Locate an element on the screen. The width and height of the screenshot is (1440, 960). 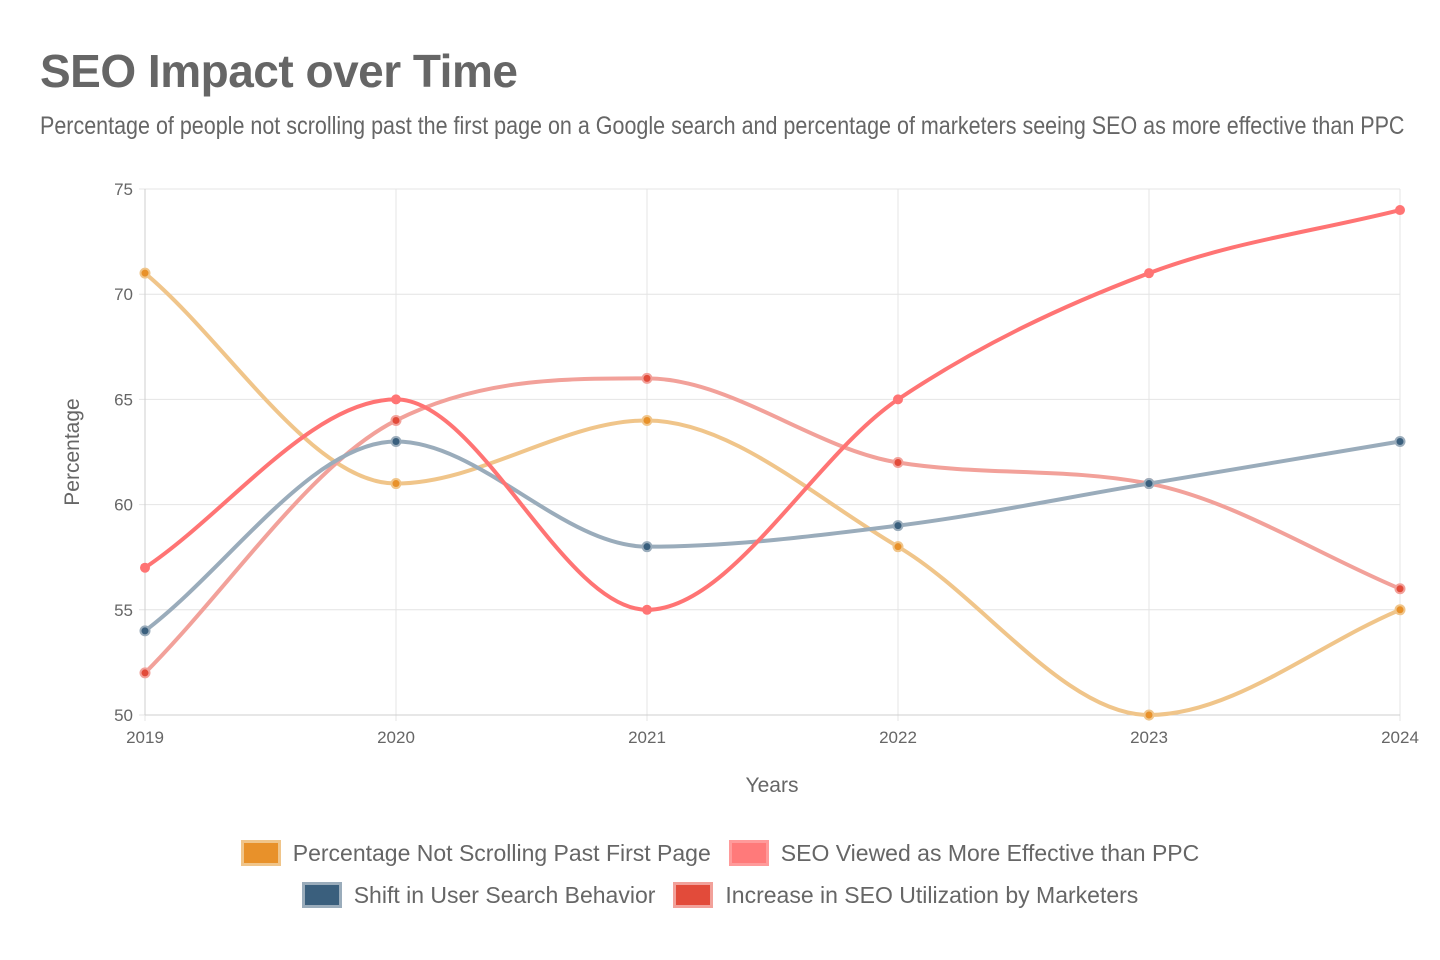
y-axis-title: Percentage is located at coordinates (72, 451).